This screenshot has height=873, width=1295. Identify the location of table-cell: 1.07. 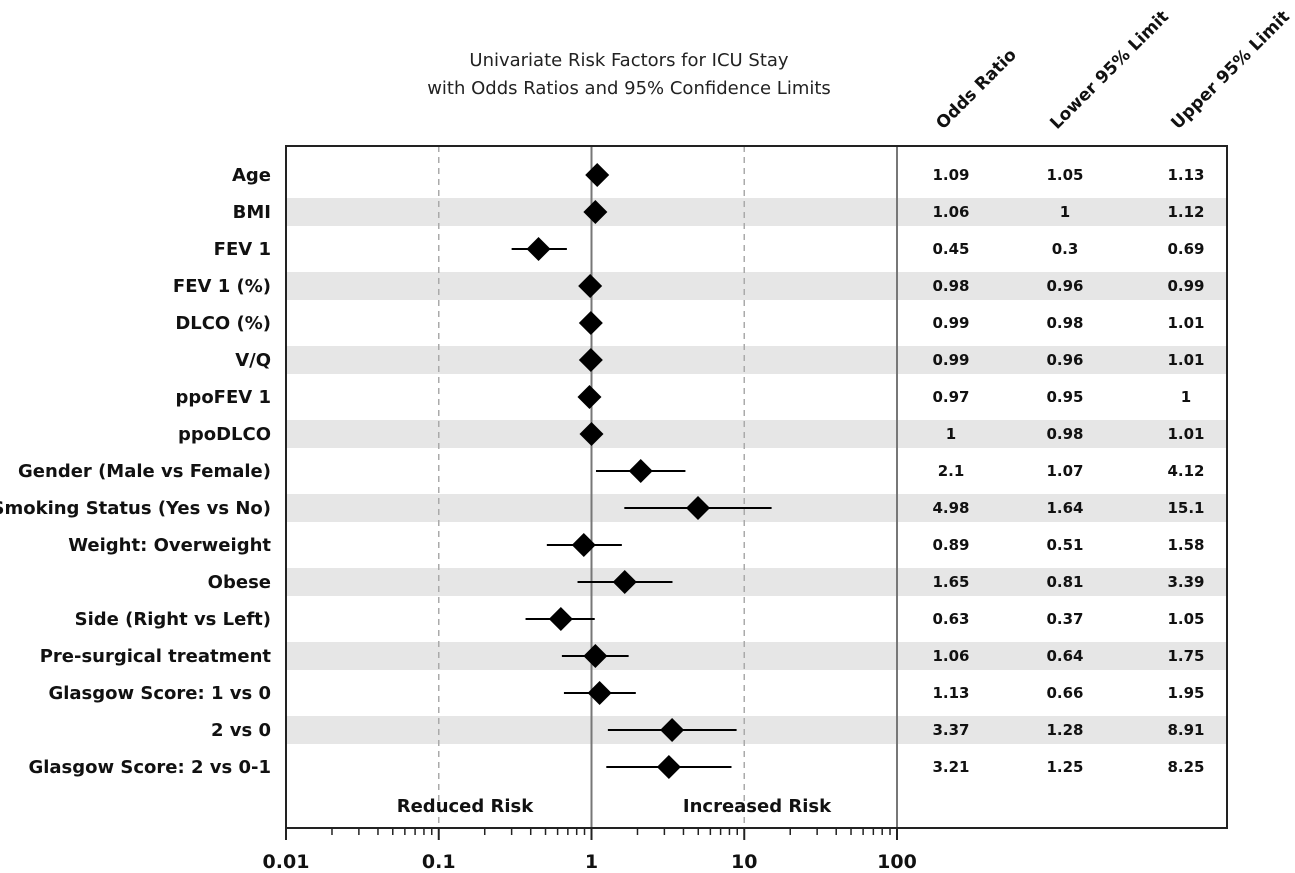
(1064, 471).